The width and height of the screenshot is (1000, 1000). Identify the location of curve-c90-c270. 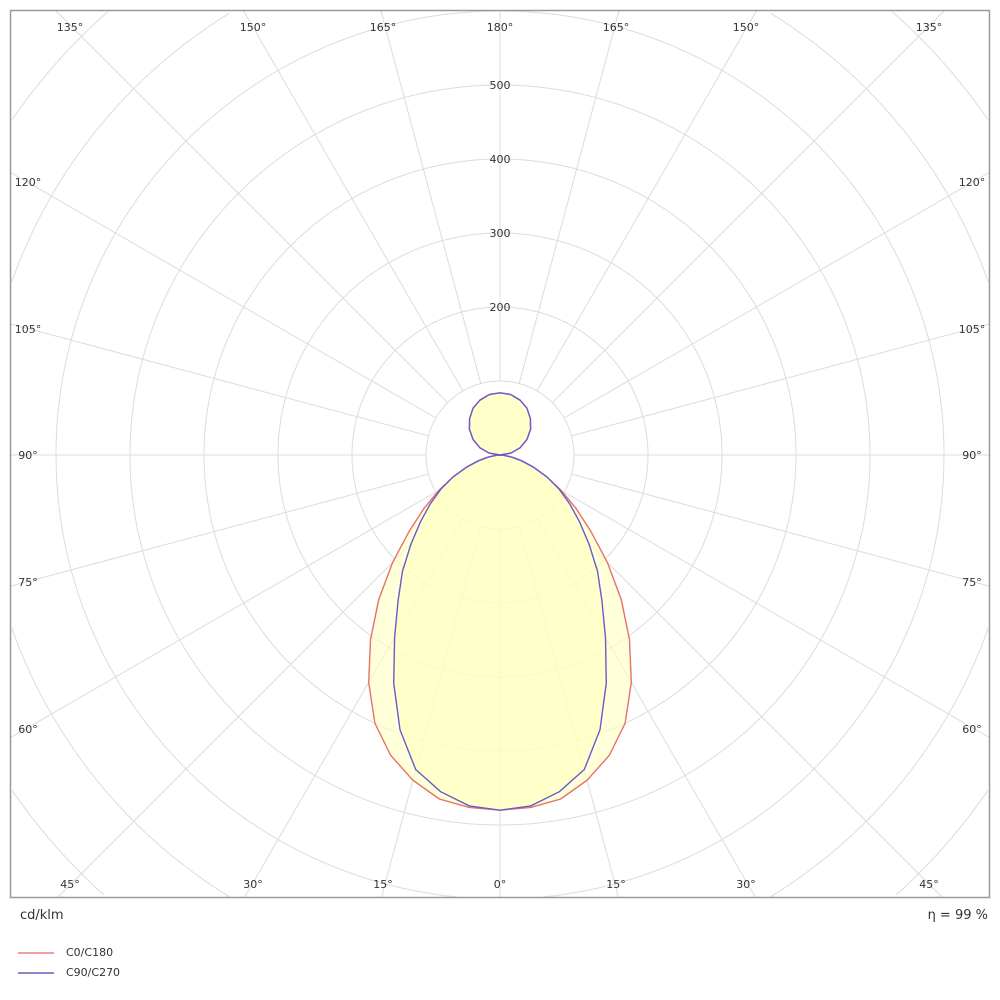
(500, 601).